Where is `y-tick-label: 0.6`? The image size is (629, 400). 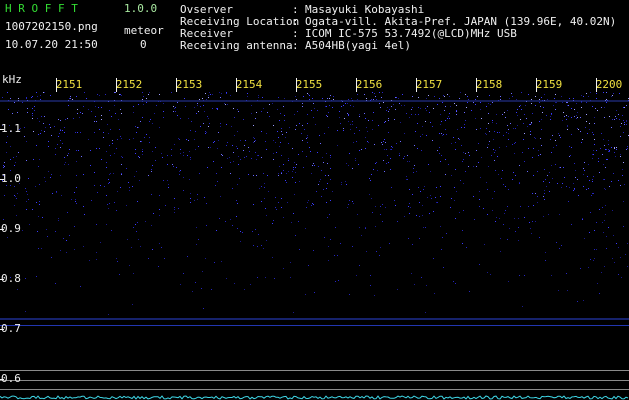
y-tick-label: 0.6 is located at coordinates (11, 378).